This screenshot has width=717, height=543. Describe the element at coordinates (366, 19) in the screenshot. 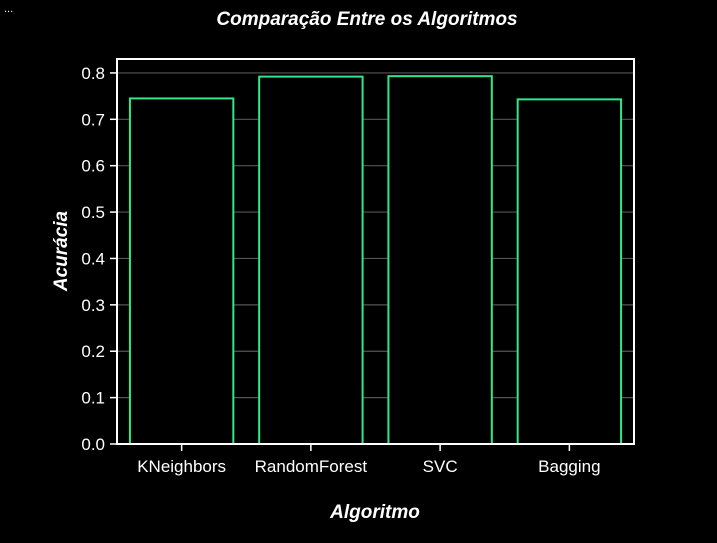

I see `chart-title: Comparação Entre os Algoritmos` at that location.